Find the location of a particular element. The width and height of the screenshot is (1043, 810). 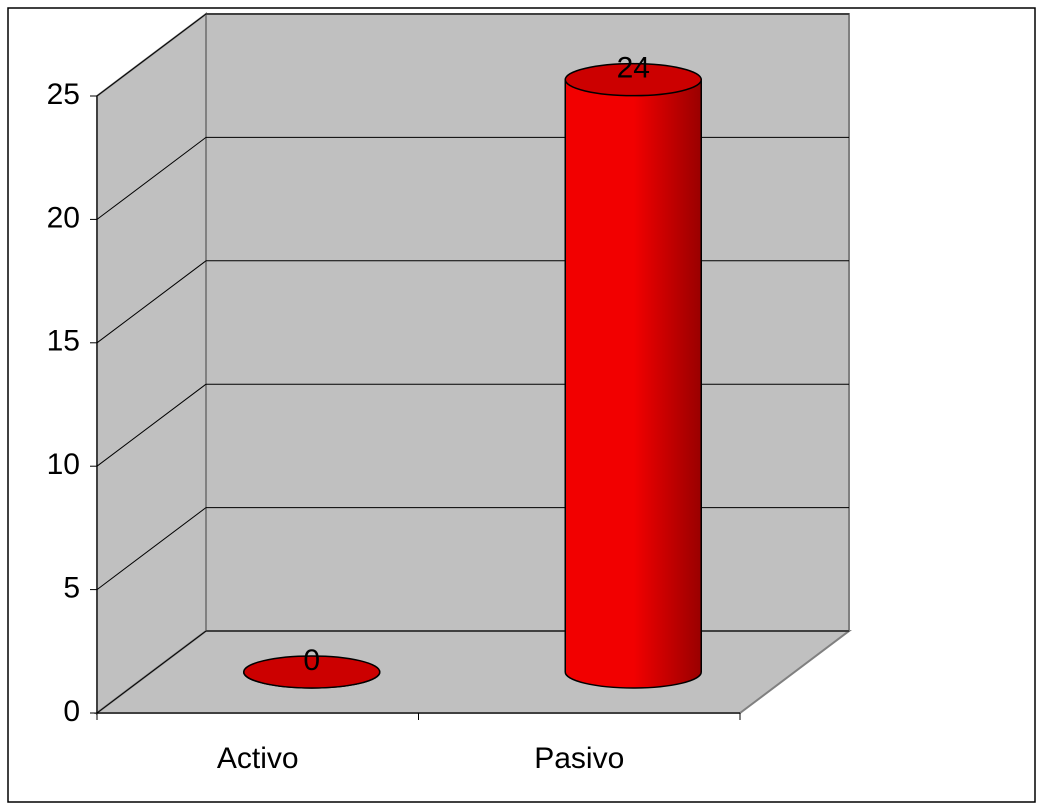

data-label: 0 is located at coordinates (311, 660).